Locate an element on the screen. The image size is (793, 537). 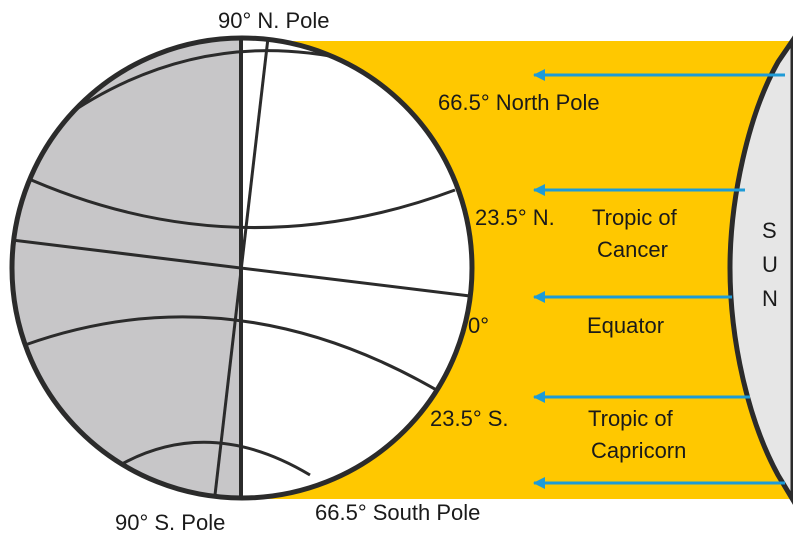
south-pole-label: 90° S. Pole is located at coordinates (170, 522).